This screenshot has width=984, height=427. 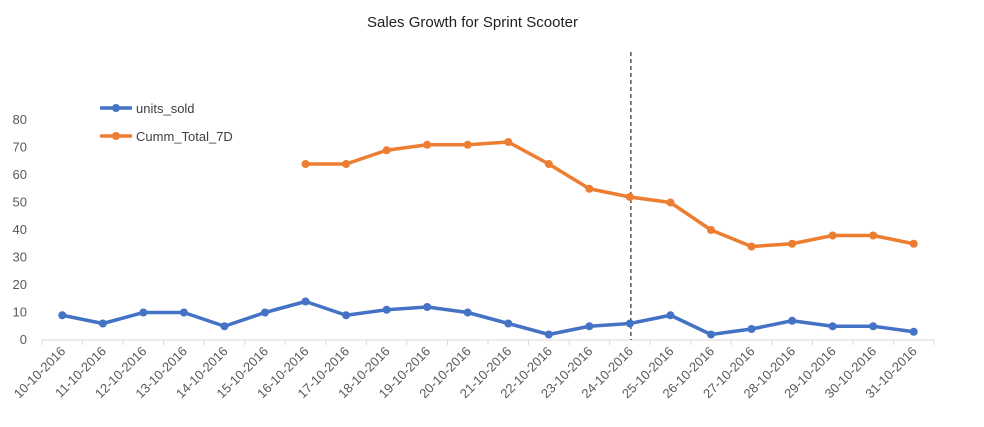 What do you see at coordinates (20, 284) in the screenshot?
I see `y-tick-label: 20` at bounding box center [20, 284].